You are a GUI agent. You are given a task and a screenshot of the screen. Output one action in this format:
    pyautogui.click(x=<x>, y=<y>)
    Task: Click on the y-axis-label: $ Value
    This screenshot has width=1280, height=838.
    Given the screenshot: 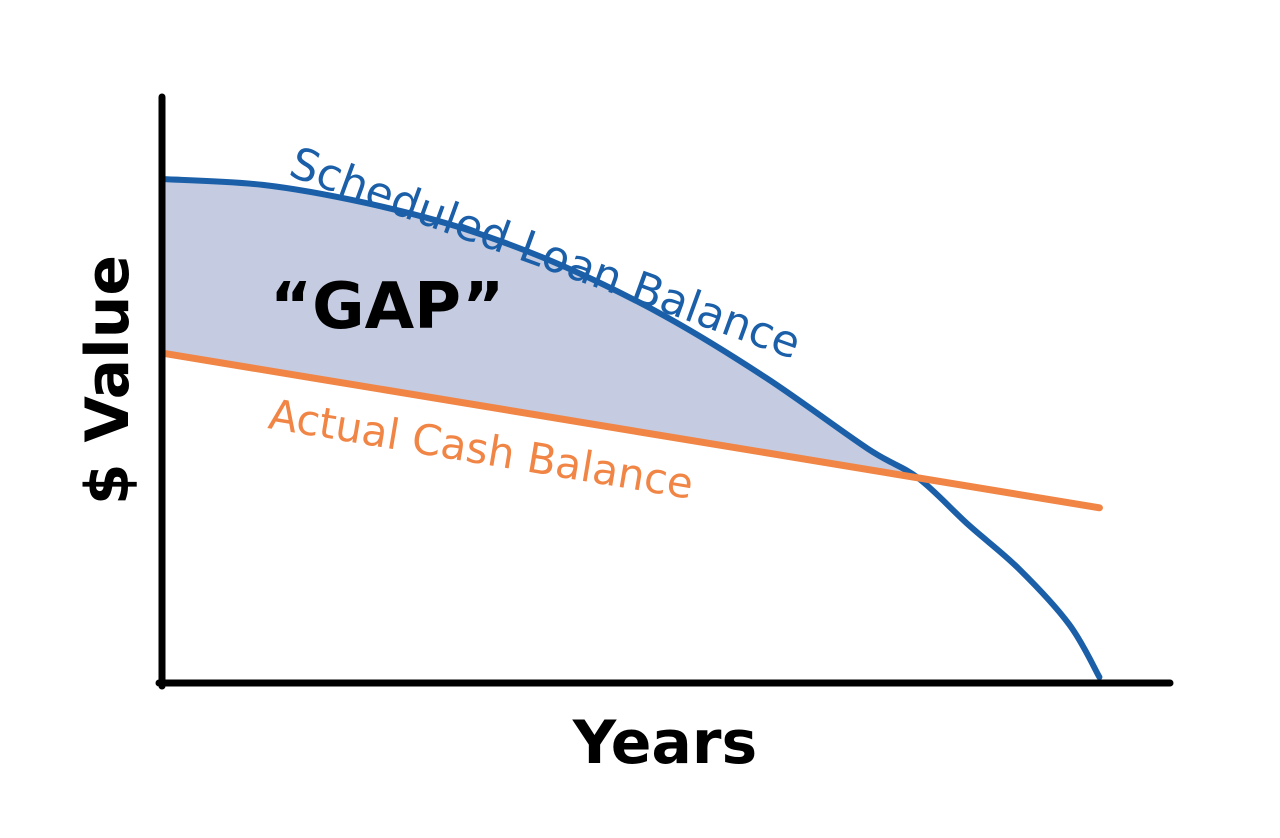 What is the action you would take?
    pyautogui.click(x=108, y=380)
    